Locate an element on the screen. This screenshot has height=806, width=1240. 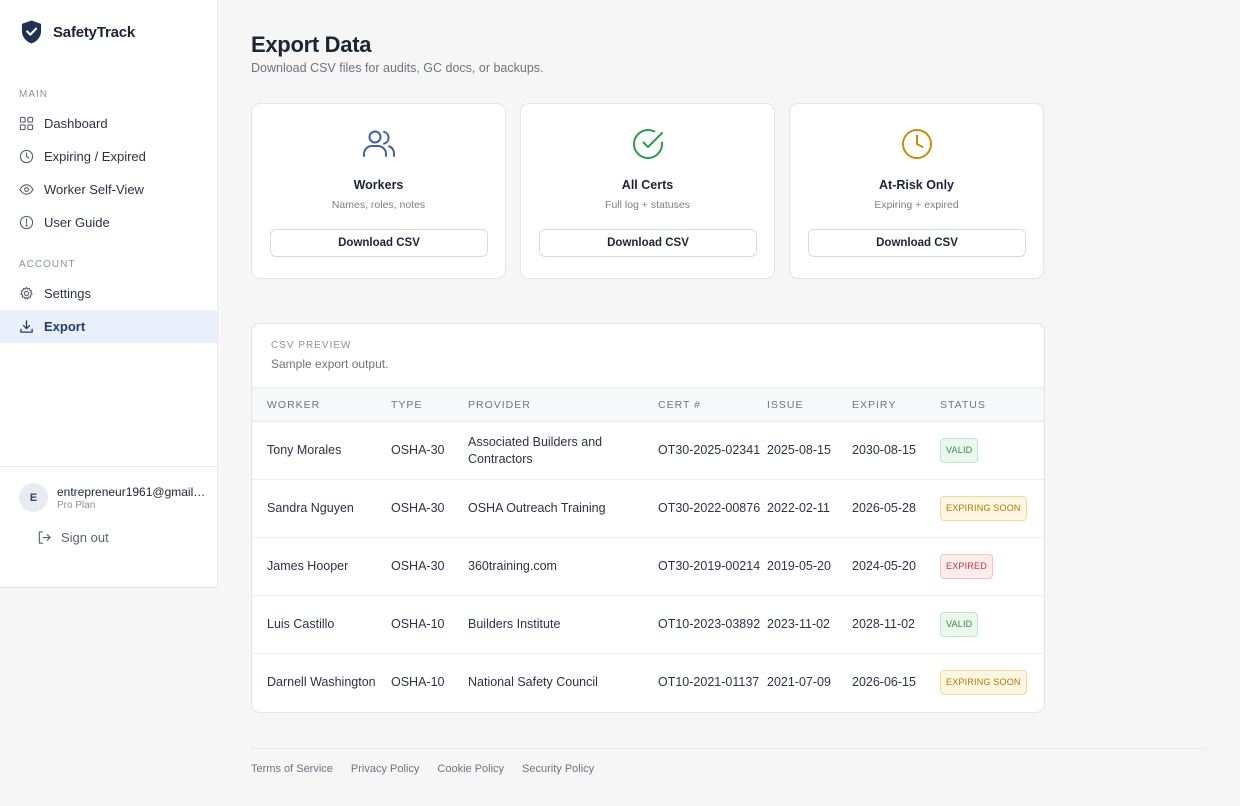
footer-divider is located at coordinates (728, 748).